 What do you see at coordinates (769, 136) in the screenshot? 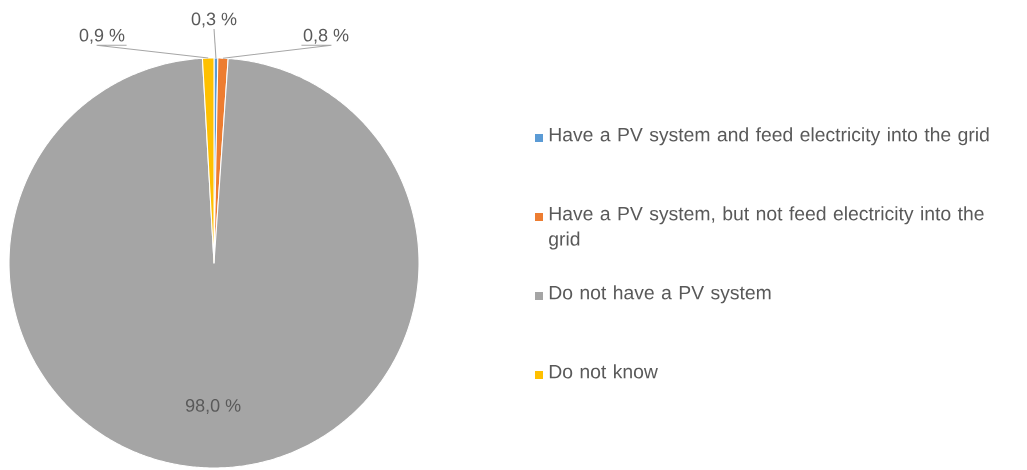
I see `legend-label: Have a PV system and feed electricity into the grid` at bounding box center [769, 136].